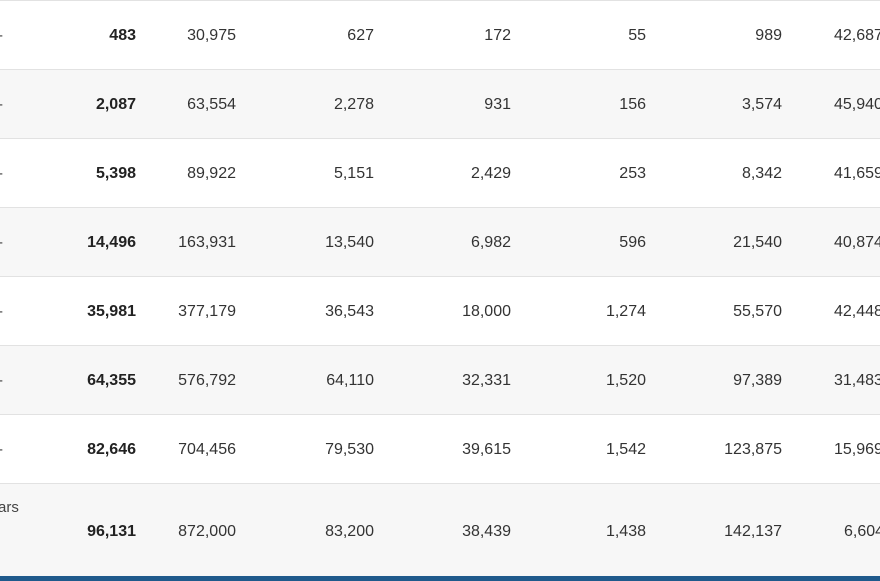 The width and height of the screenshot is (880, 581). I want to click on table-bottom-border, so click(440, 578).